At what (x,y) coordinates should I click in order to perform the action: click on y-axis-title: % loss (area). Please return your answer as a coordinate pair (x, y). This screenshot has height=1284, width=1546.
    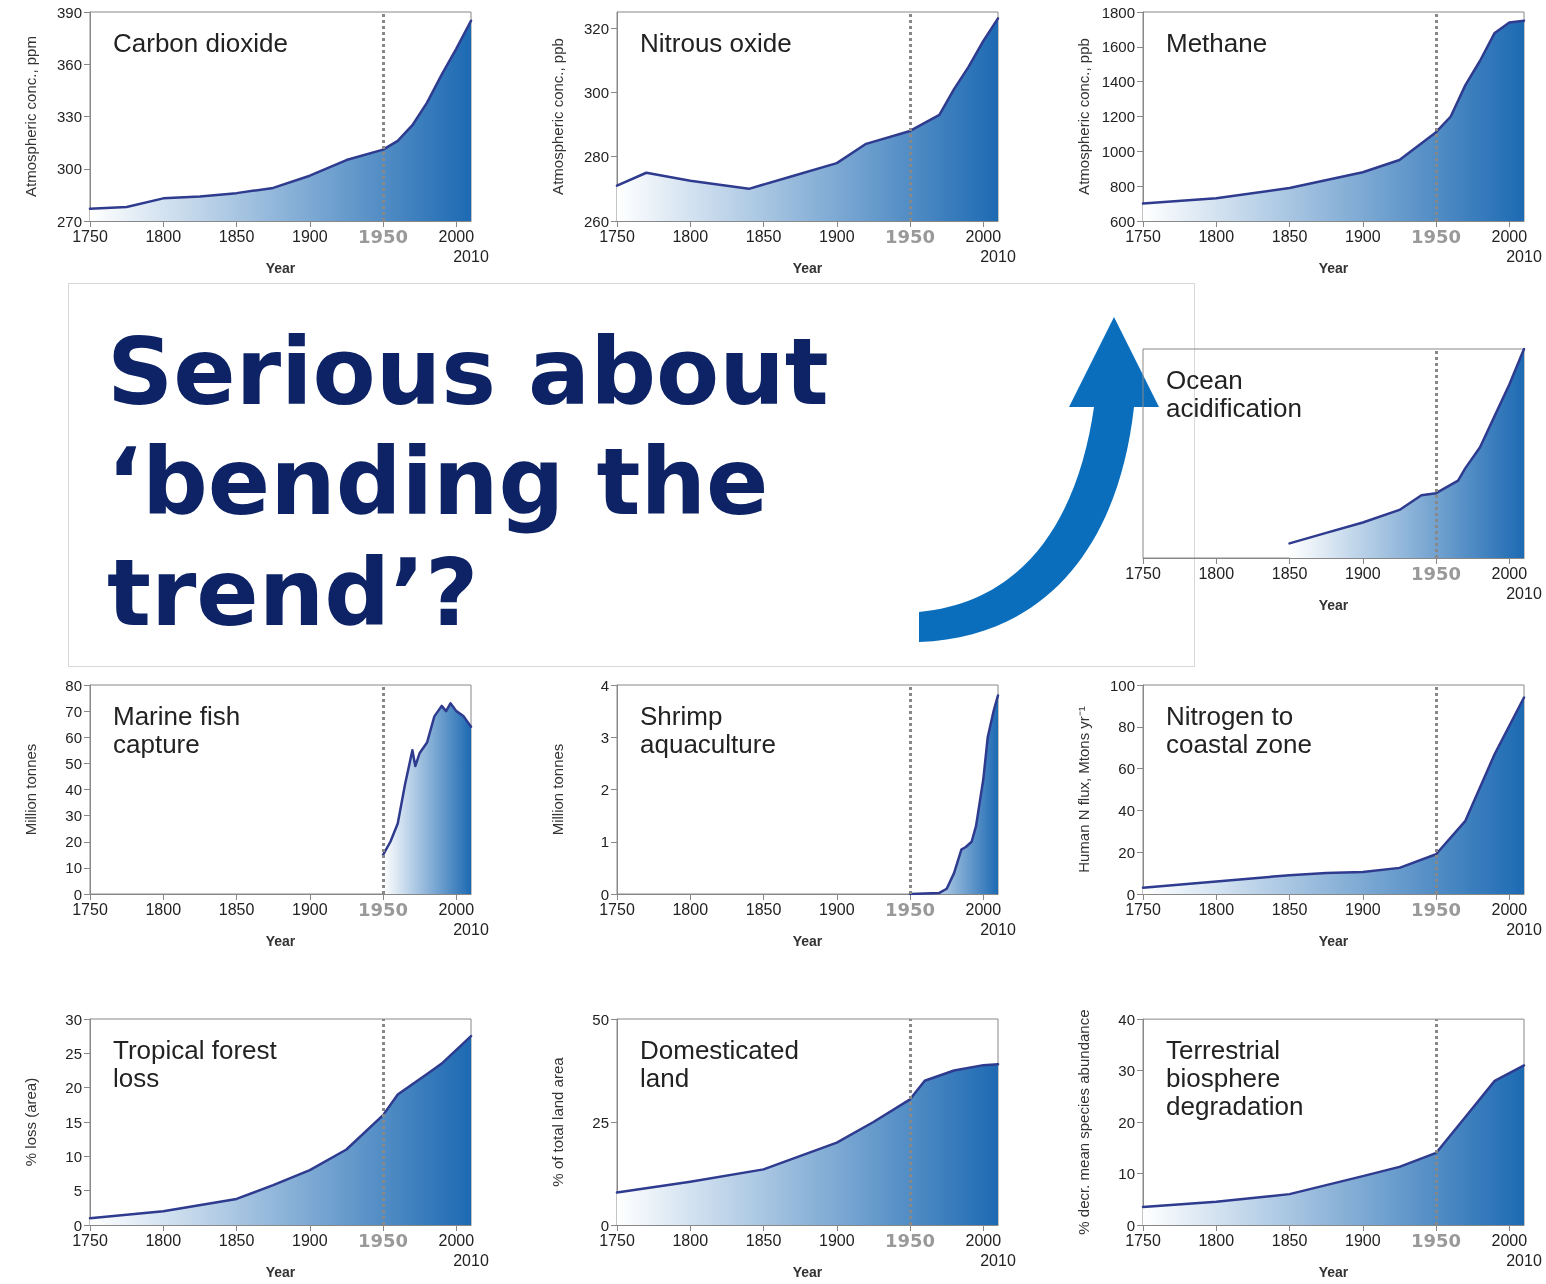
    Looking at the image, I should click on (30, 1122).